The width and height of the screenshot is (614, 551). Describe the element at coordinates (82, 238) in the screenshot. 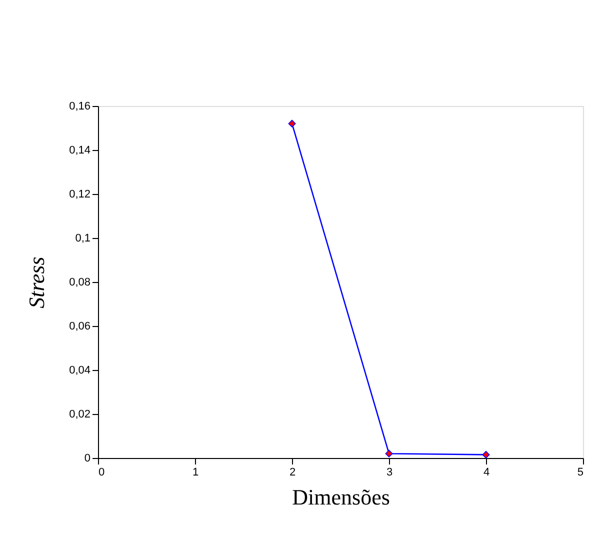

I see `y-tick-label: 0,1` at that location.